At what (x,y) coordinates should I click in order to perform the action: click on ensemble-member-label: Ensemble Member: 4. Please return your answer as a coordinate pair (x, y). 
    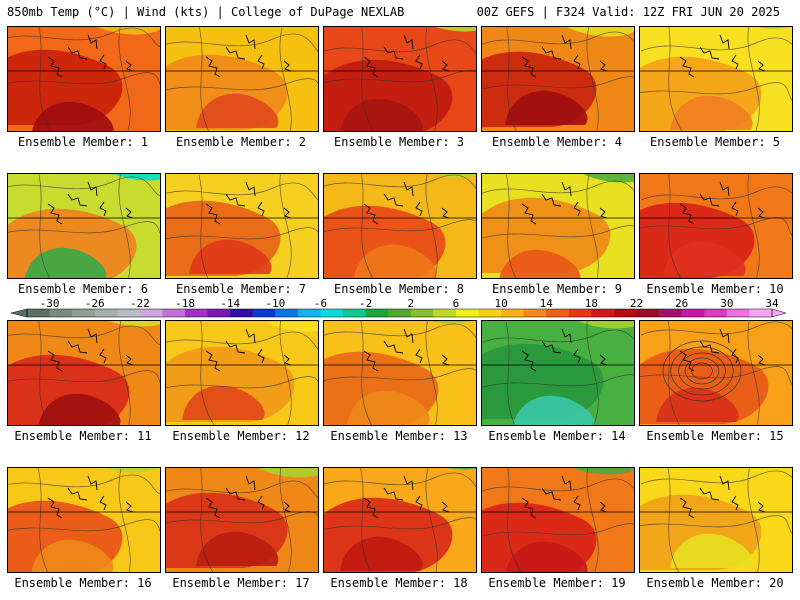
    Looking at the image, I should click on (557, 142).